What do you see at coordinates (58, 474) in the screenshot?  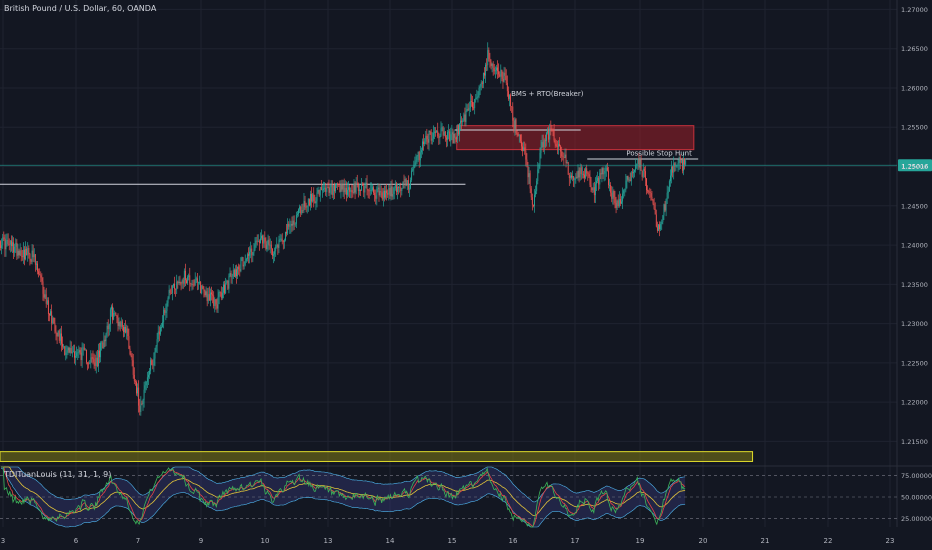 I see `indicator-title: TDITuanLouis (11, 31, 1, 9)` at bounding box center [58, 474].